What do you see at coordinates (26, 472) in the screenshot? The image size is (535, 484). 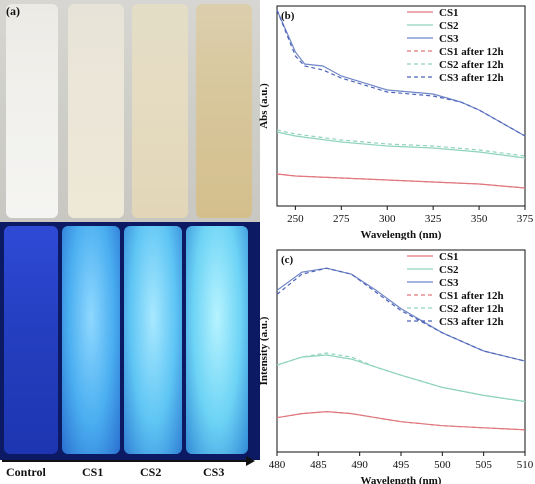 I see `sample-label-control: Control` at bounding box center [26, 472].